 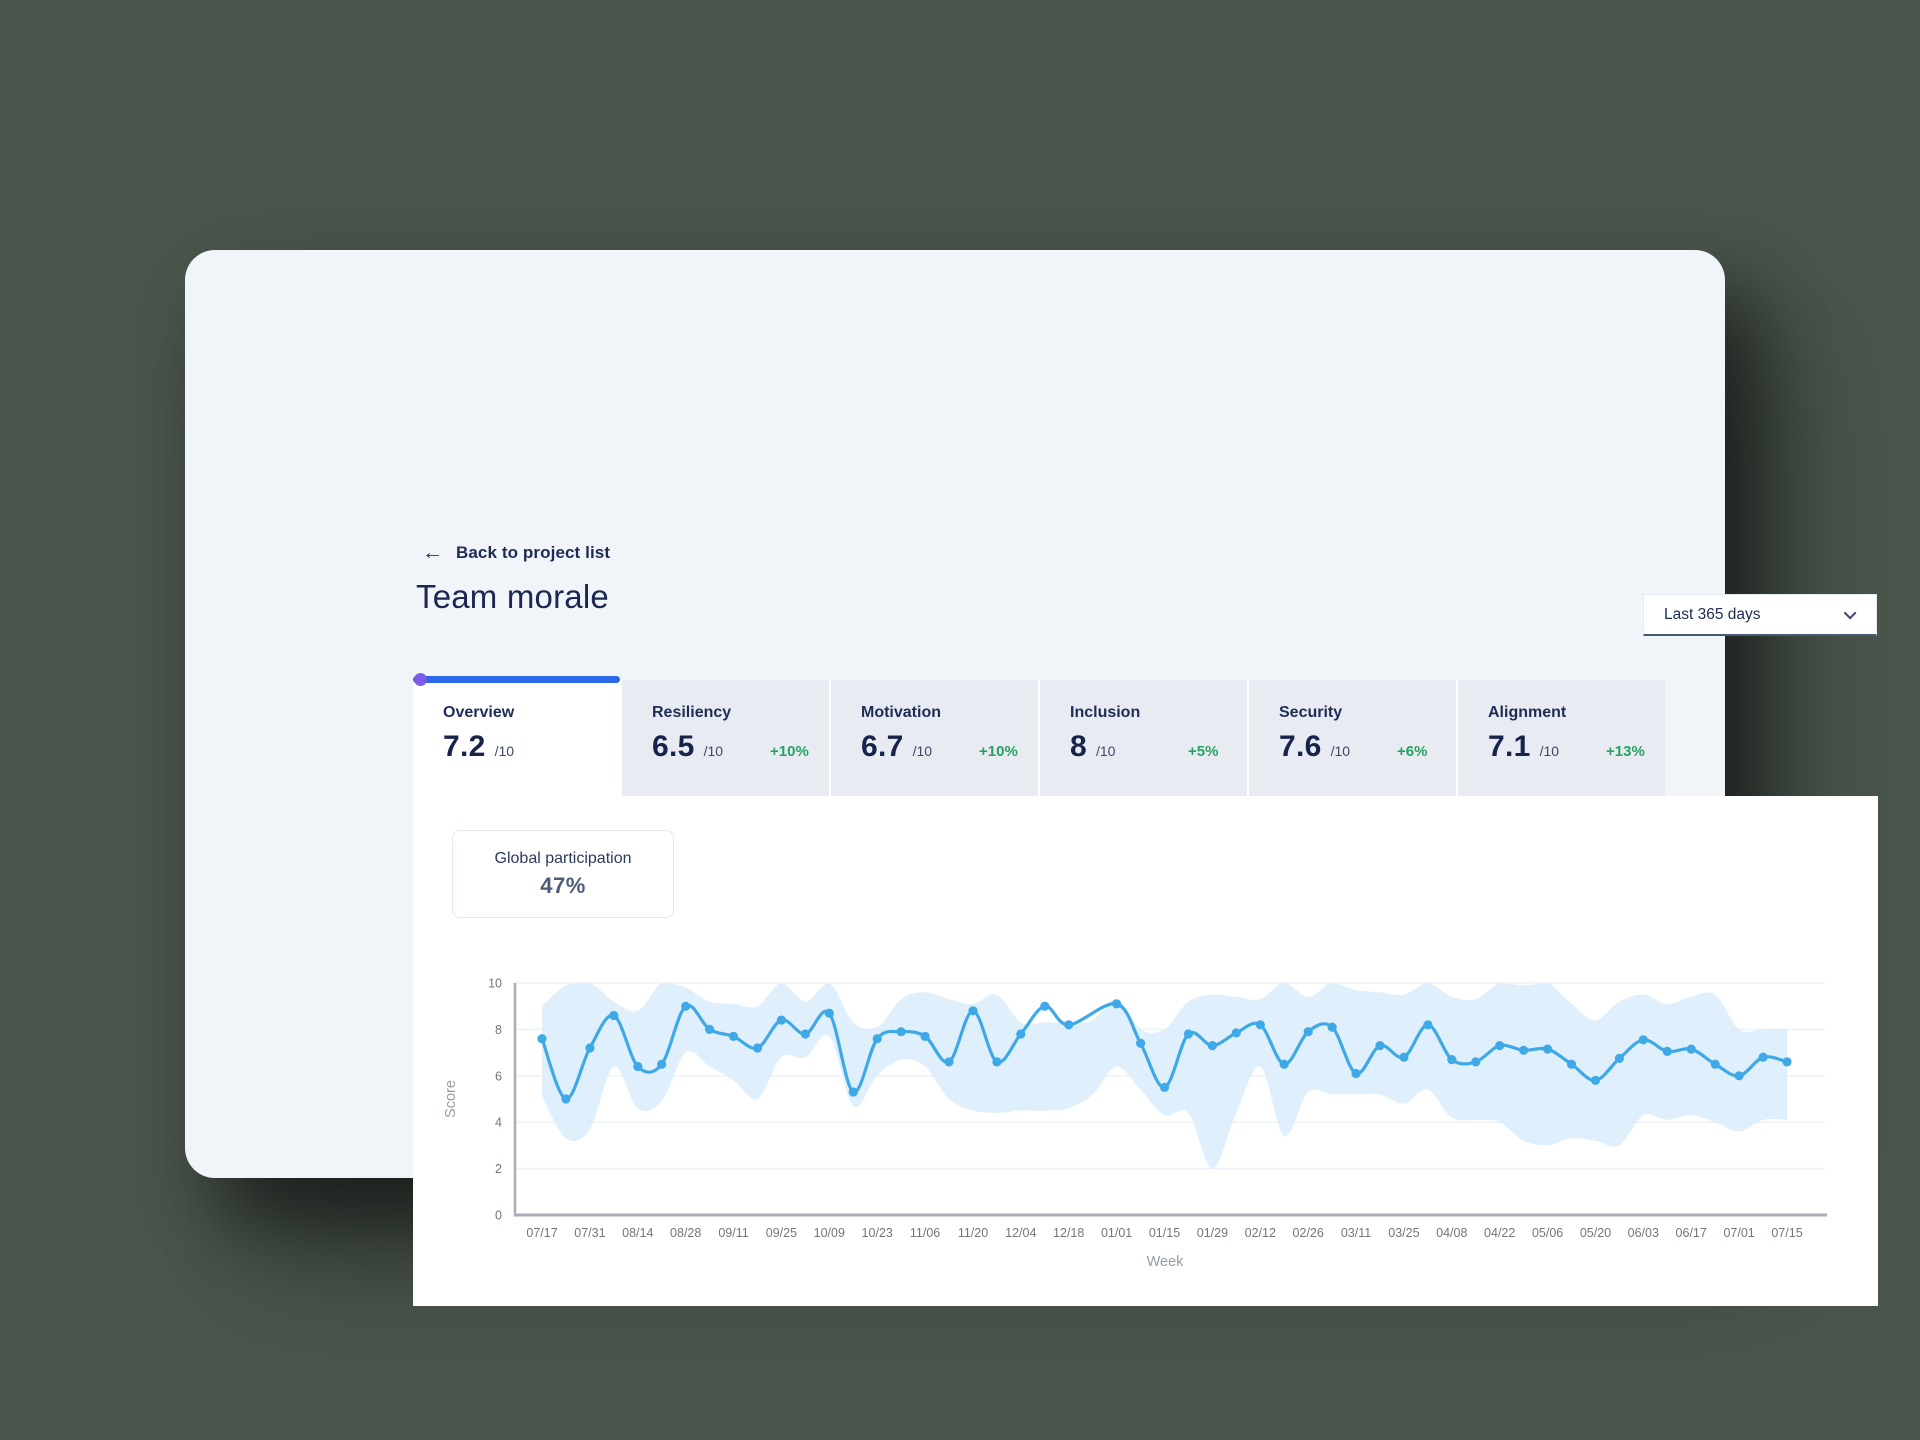 What do you see at coordinates (781, 1233) in the screenshot?
I see `x-tick-label: 09/25` at bounding box center [781, 1233].